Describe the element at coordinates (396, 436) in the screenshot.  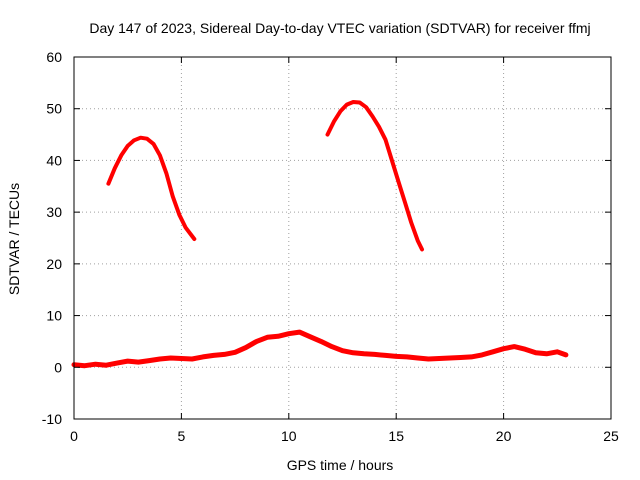
I see `x-tick-label: 15` at that location.